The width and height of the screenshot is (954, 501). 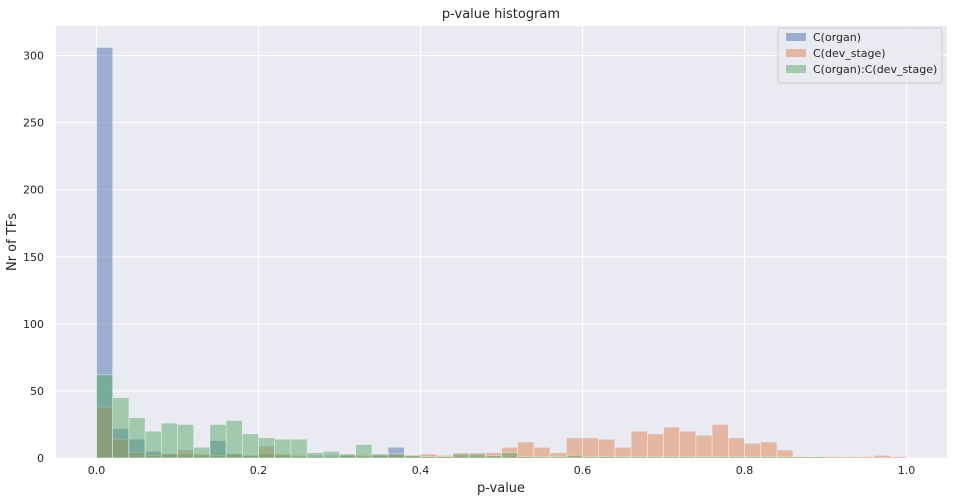 I want to click on chart-title: p-value histogram, so click(x=501, y=14).